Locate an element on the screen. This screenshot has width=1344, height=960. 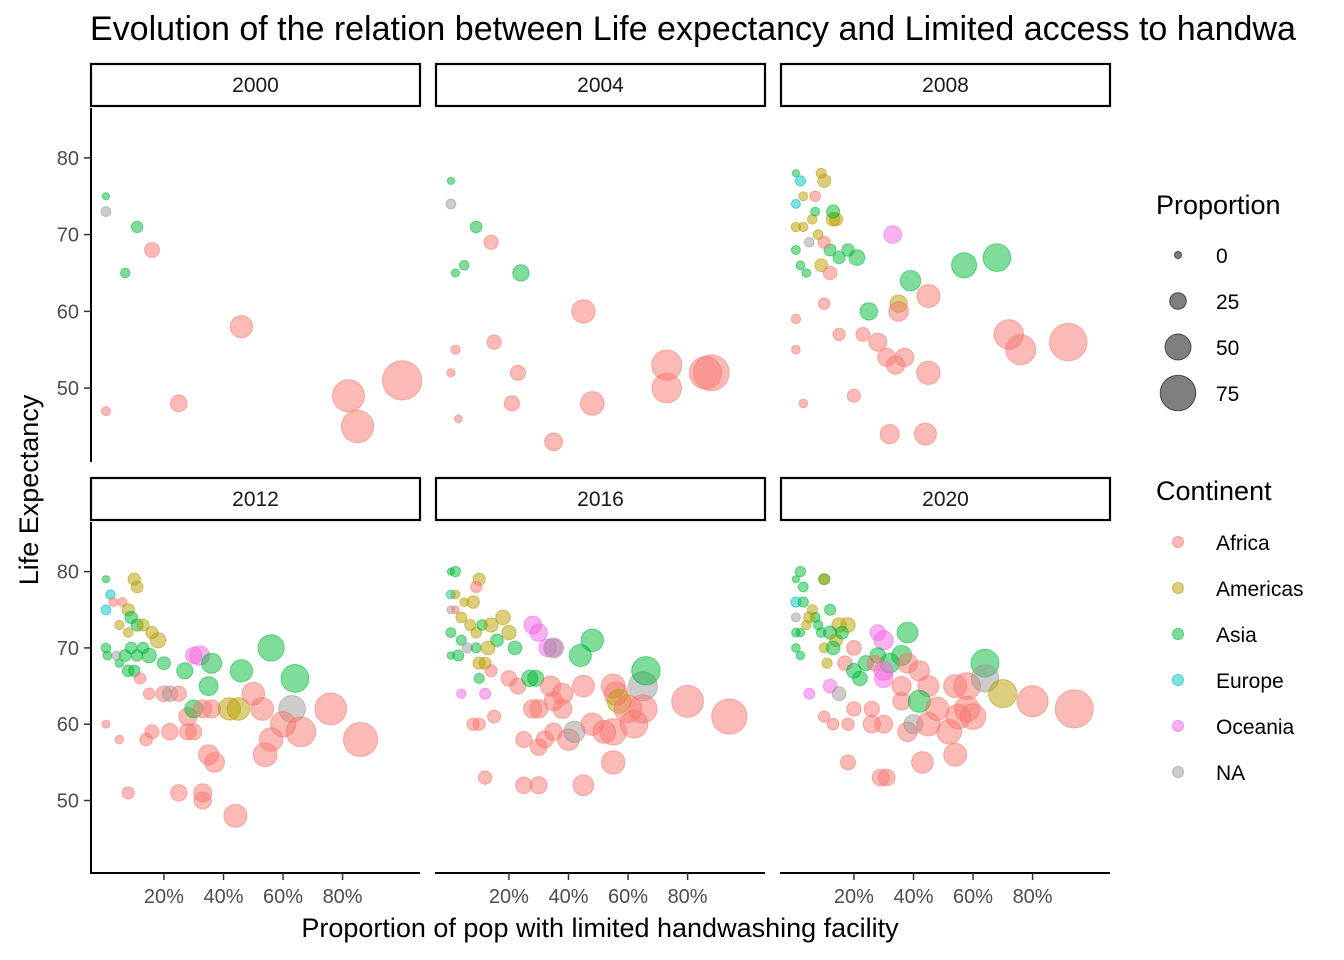
size-legend-label: 75 is located at coordinates (1227, 394).